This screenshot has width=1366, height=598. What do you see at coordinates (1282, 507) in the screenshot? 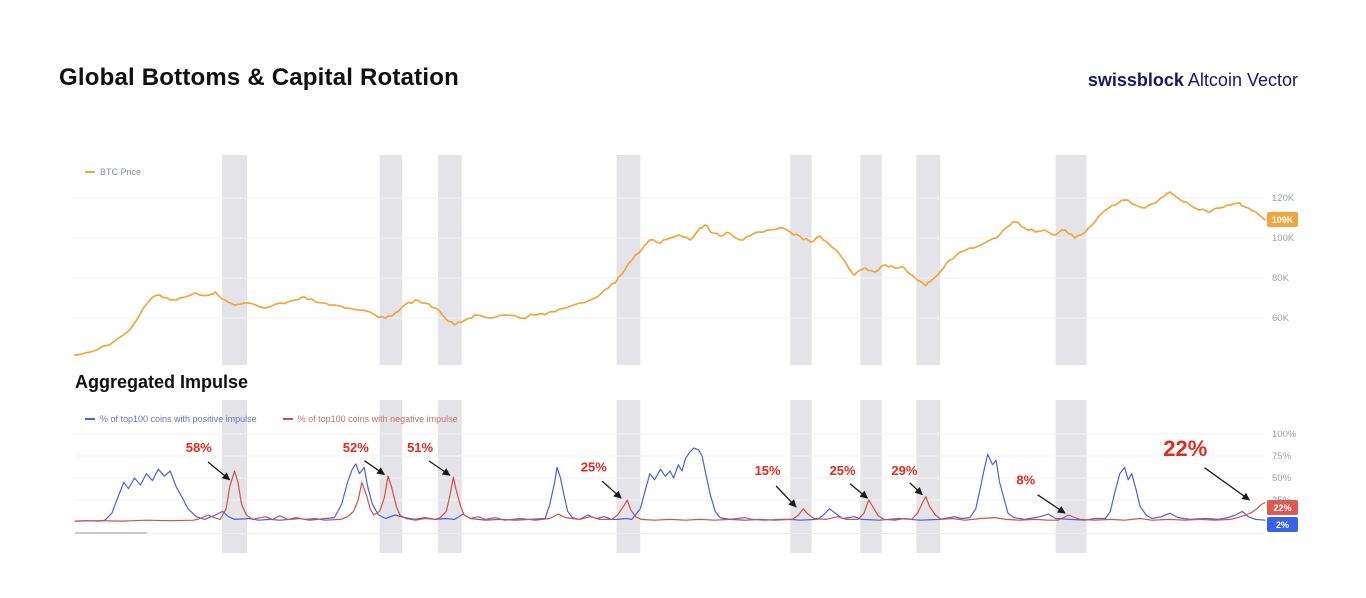
I see `negative-impulse-badge: 22%` at bounding box center [1282, 507].